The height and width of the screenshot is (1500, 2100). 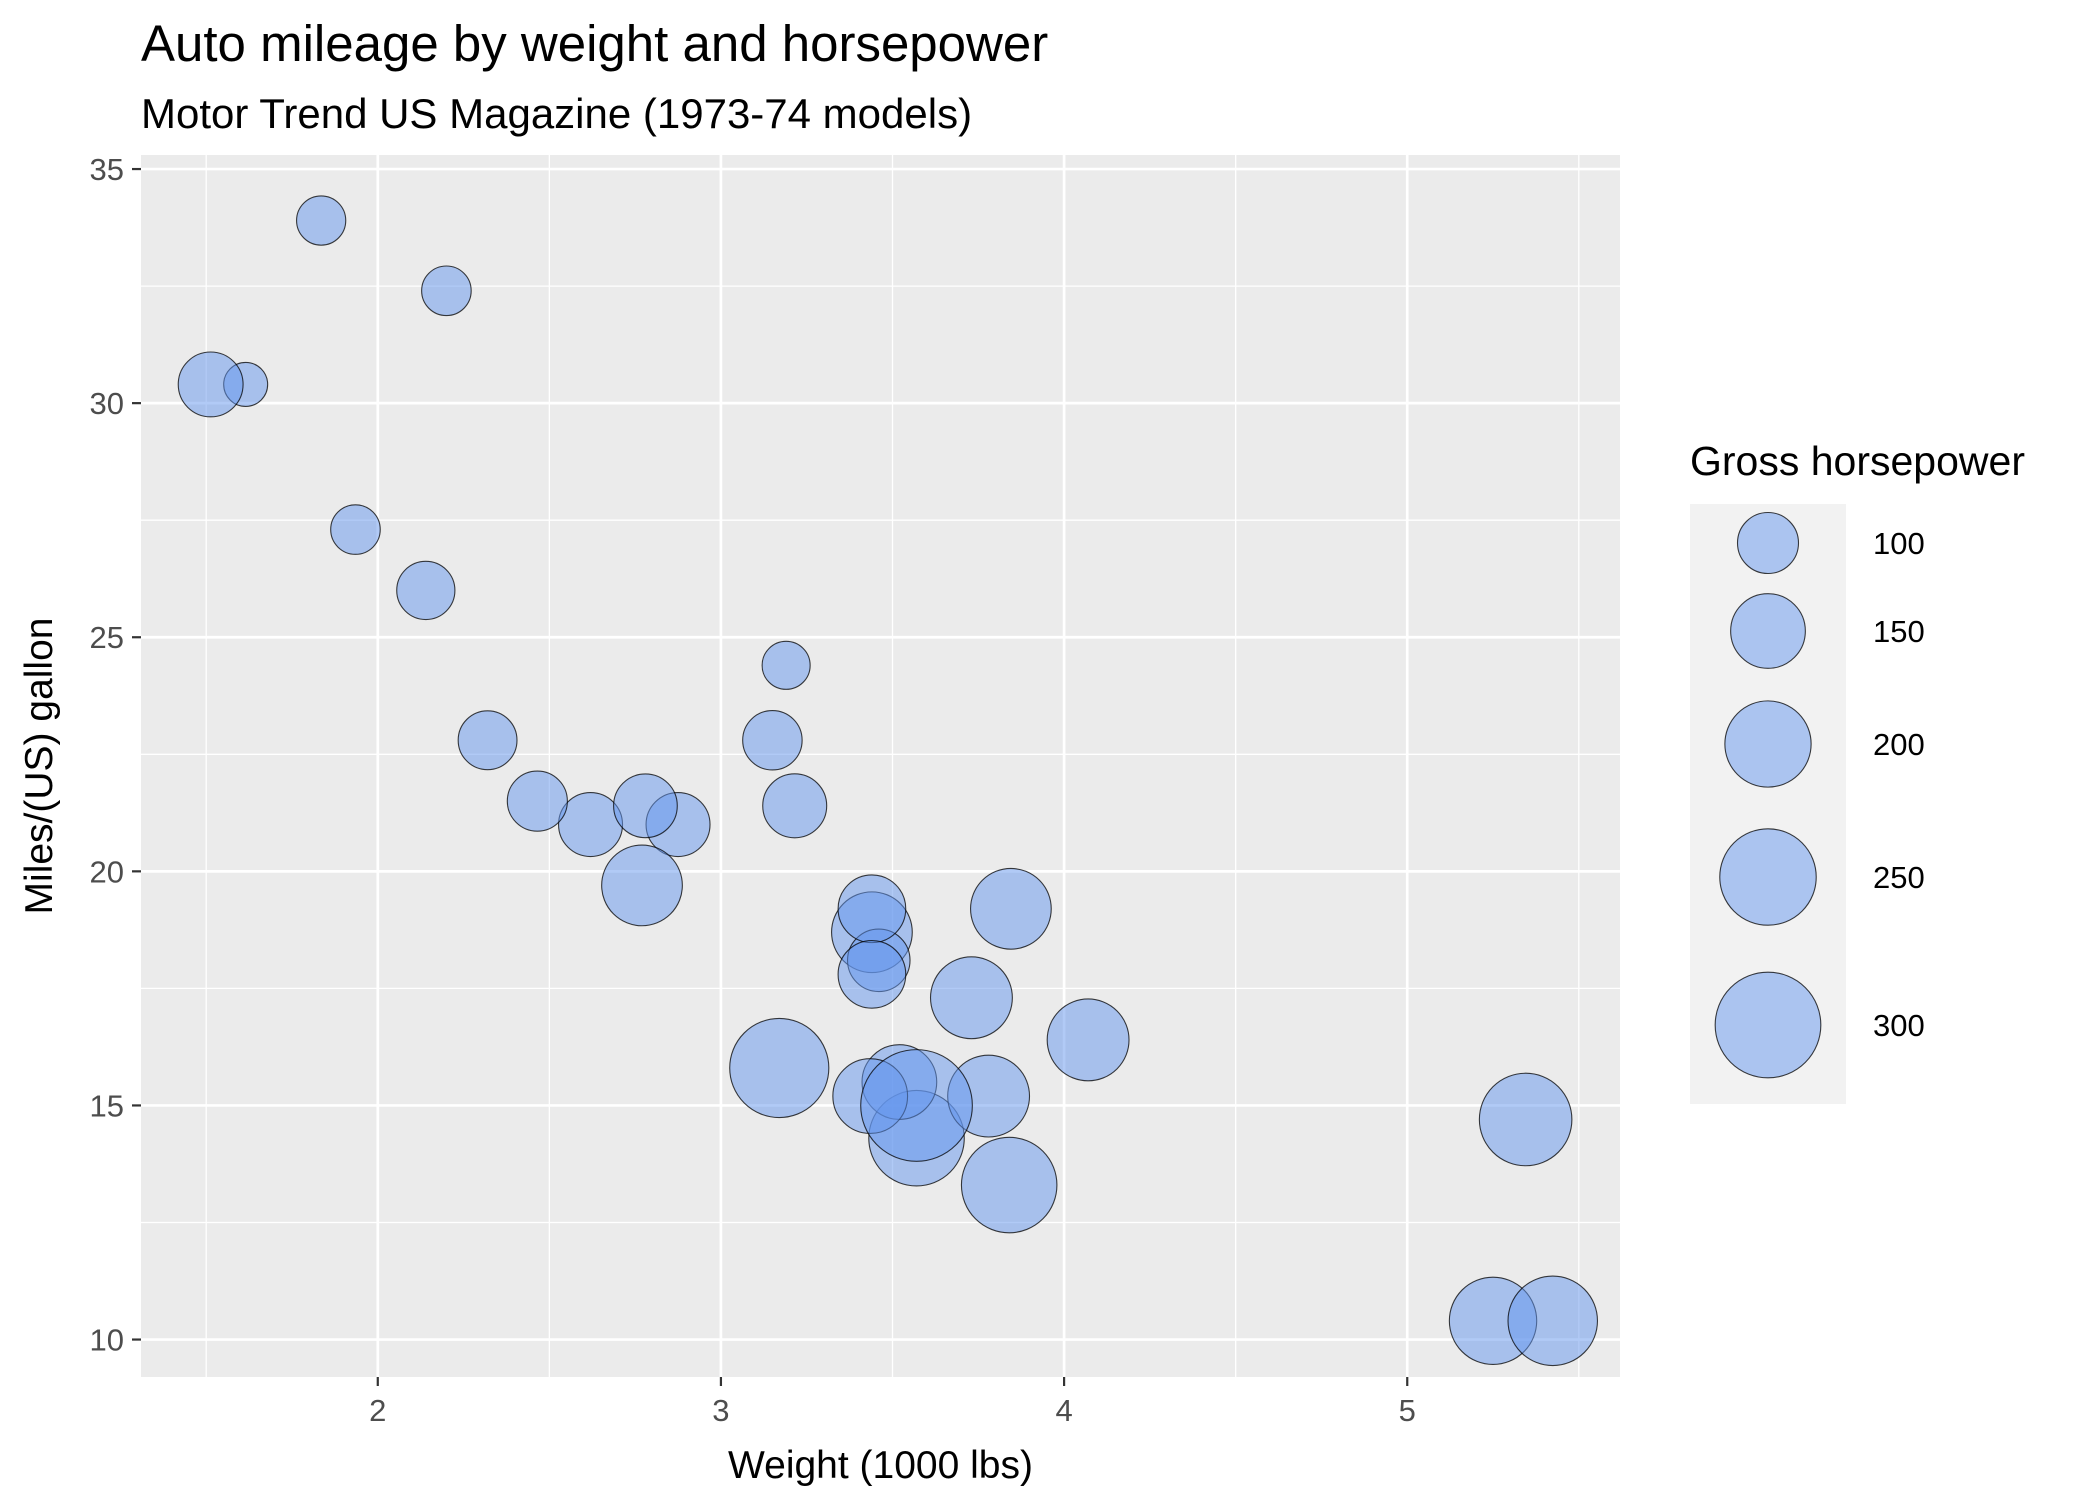 What do you see at coordinates (107, 871) in the screenshot?
I see `y-tick-label: 20` at bounding box center [107, 871].